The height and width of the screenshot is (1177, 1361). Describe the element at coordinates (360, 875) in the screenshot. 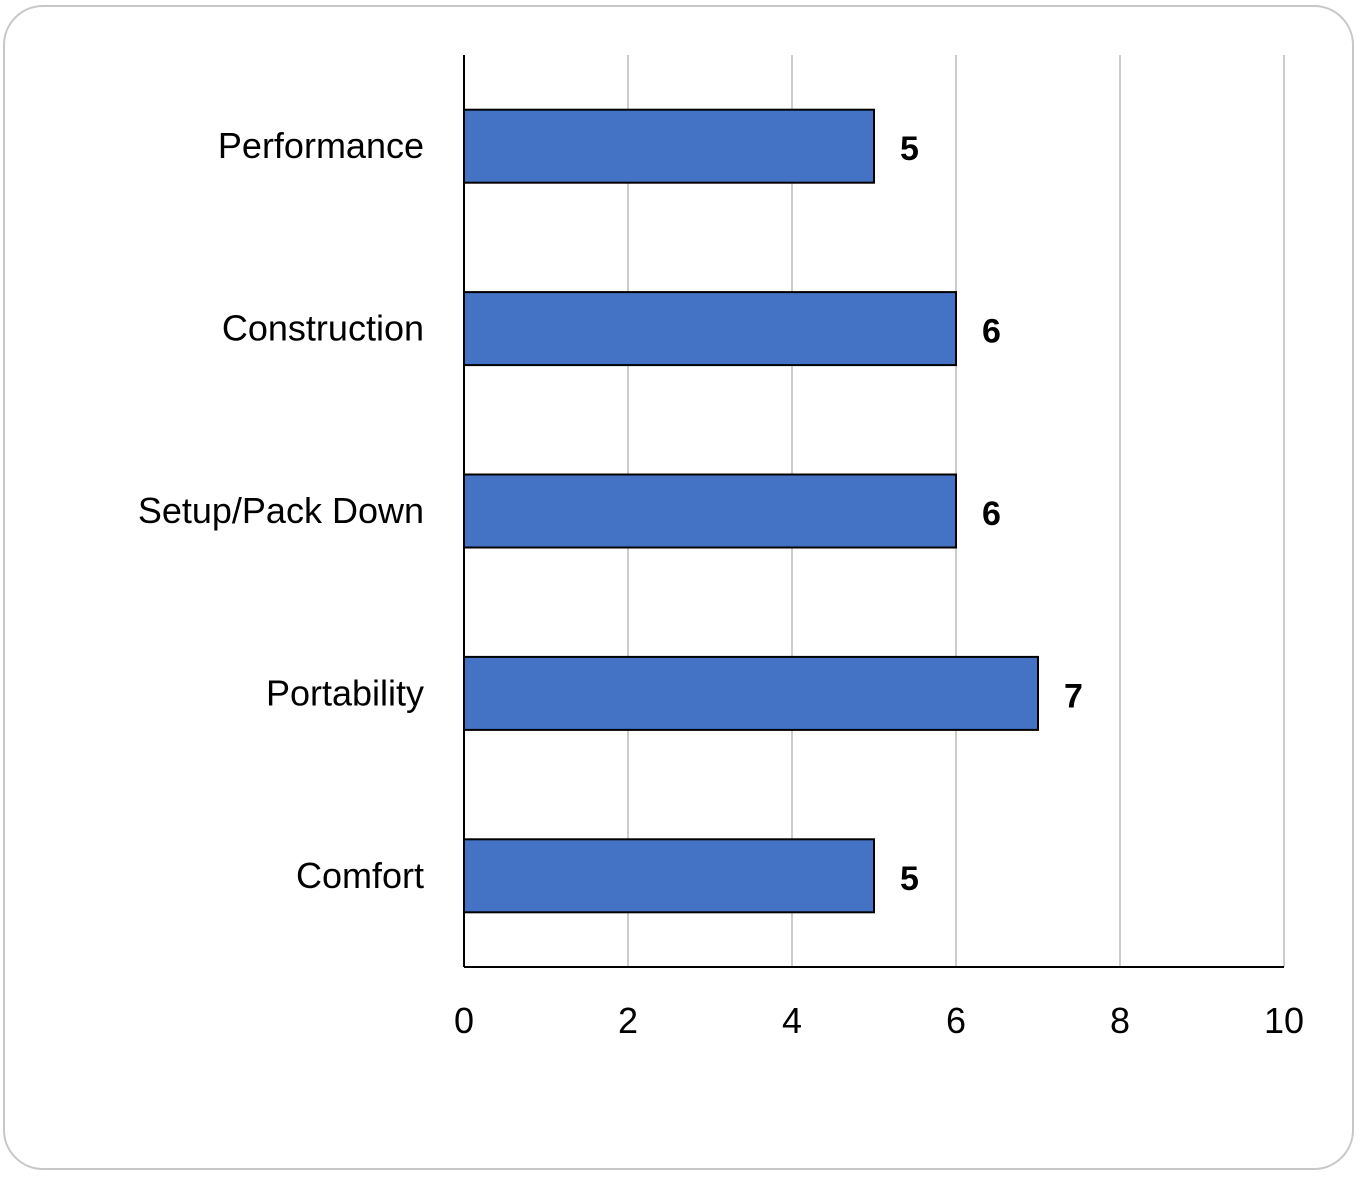

I see `category-label: Comfort` at that location.